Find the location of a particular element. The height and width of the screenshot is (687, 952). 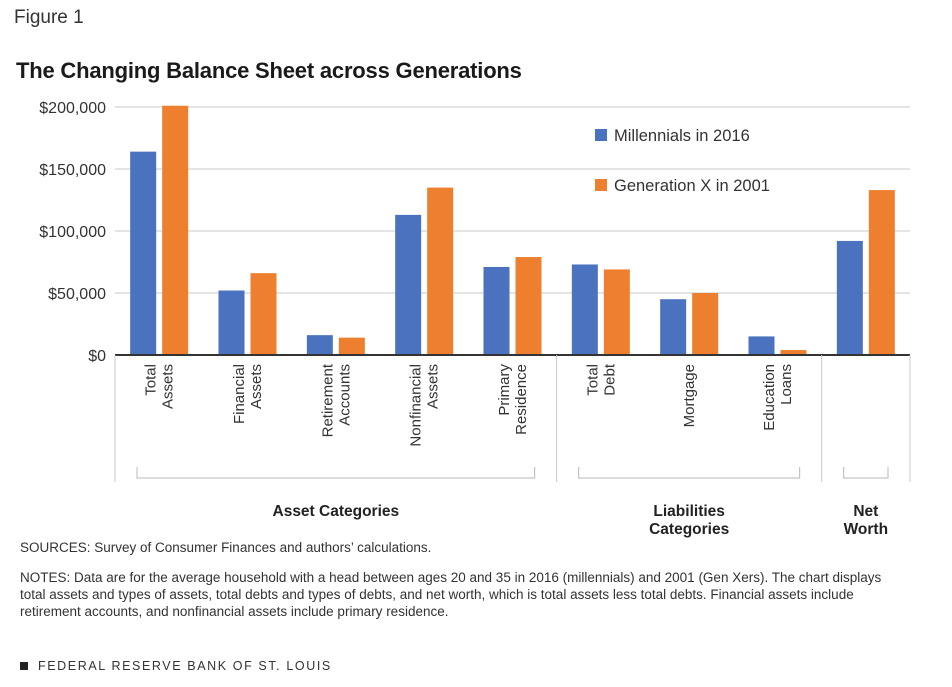

x-tick-label: Debt is located at coordinates (609, 379).